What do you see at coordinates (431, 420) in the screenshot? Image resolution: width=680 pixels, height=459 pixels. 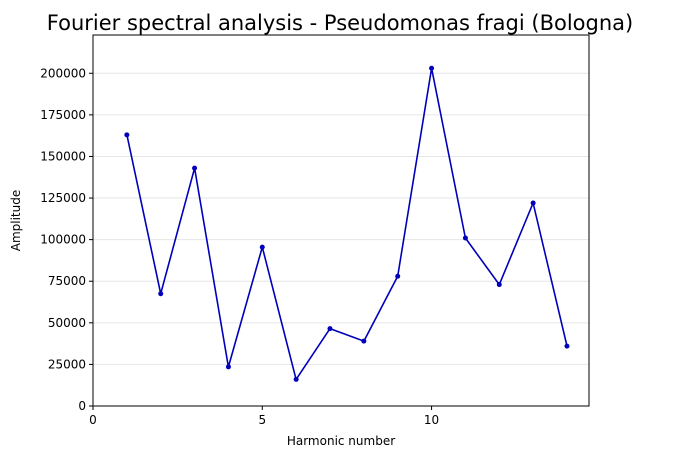 I see `x-tick-label: 10` at bounding box center [431, 420].